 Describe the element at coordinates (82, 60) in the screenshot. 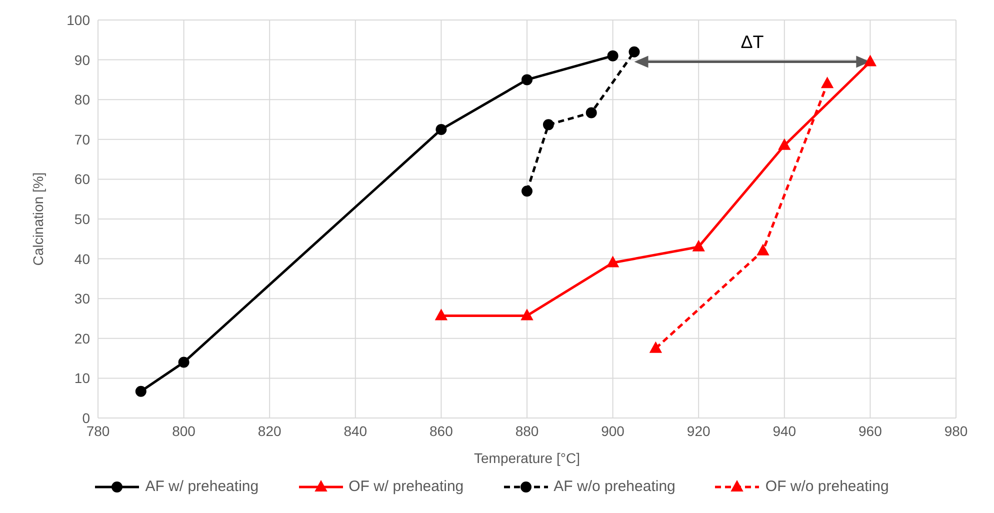

I see `y-tick-label: 90` at that location.